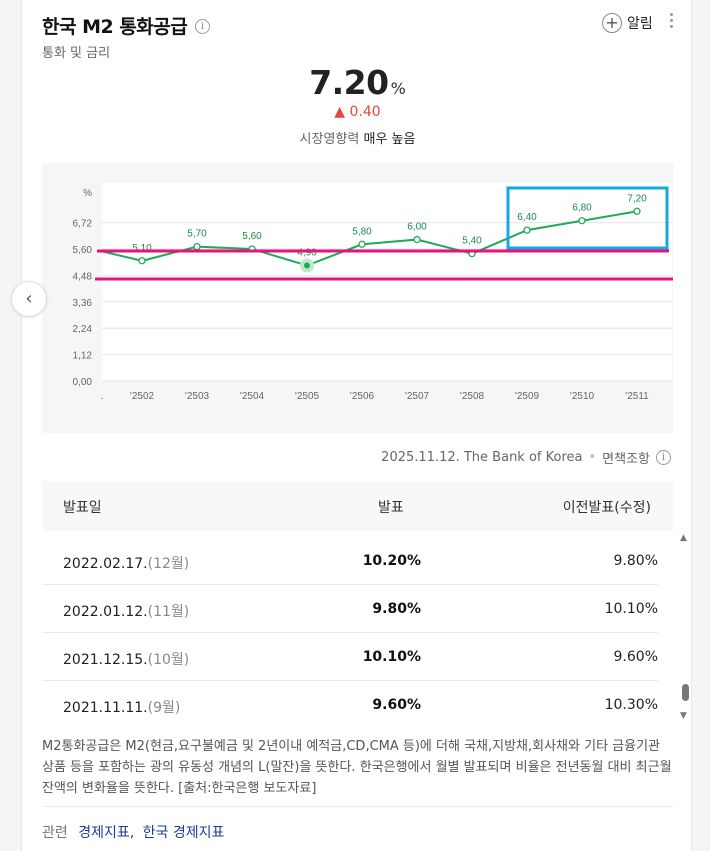 Image resolution: width=710 pixels, height=851 pixels. What do you see at coordinates (357, 112) in the screenshot?
I see `value-change: ▲ 0.40` at bounding box center [357, 112].